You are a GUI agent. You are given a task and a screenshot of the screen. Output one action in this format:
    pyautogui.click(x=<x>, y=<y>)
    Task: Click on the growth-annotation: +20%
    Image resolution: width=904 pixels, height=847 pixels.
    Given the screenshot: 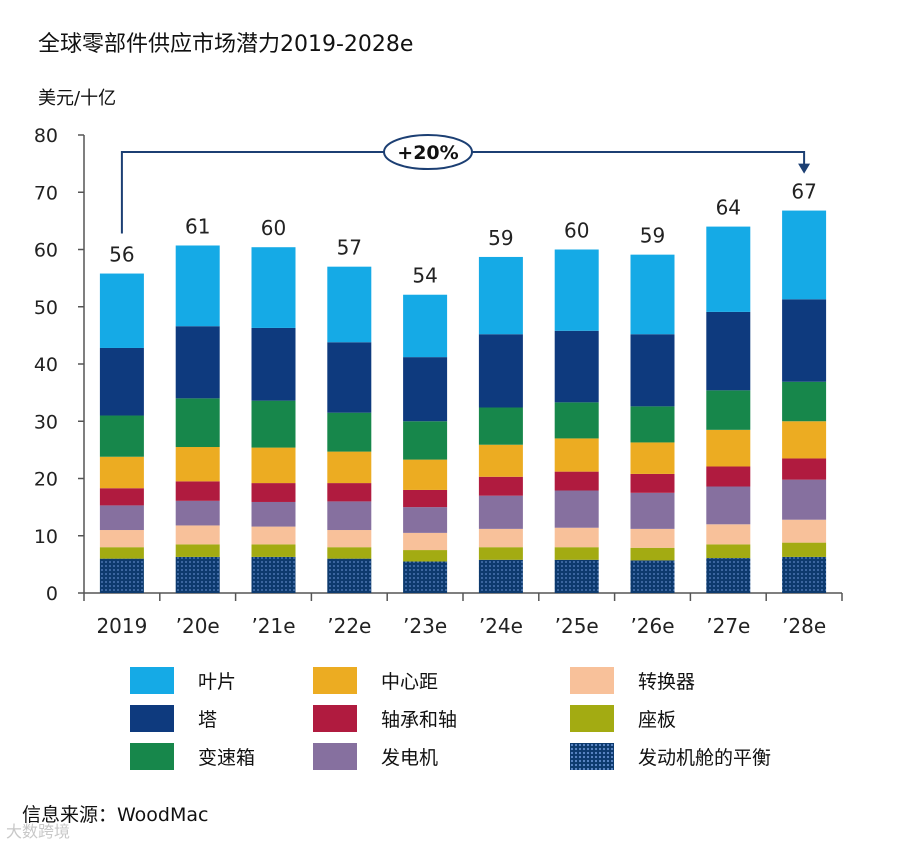 What is the action you would take?
    pyautogui.click(x=465, y=184)
    